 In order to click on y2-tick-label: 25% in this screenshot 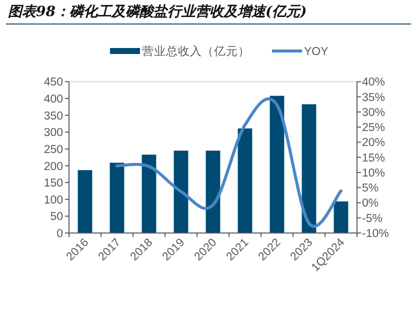, I will do `click(374, 128)`.